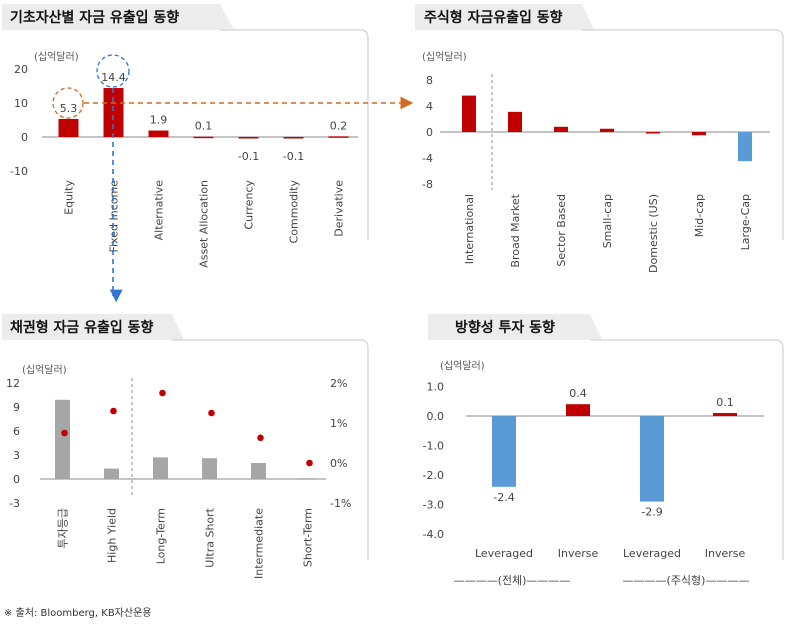 The height and width of the screenshot is (626, 788). What do you see at coordinates (686, 580) in the screenshot?
I see `group-label-equity: ————(주식형)————` at bounding box center [686, 580].